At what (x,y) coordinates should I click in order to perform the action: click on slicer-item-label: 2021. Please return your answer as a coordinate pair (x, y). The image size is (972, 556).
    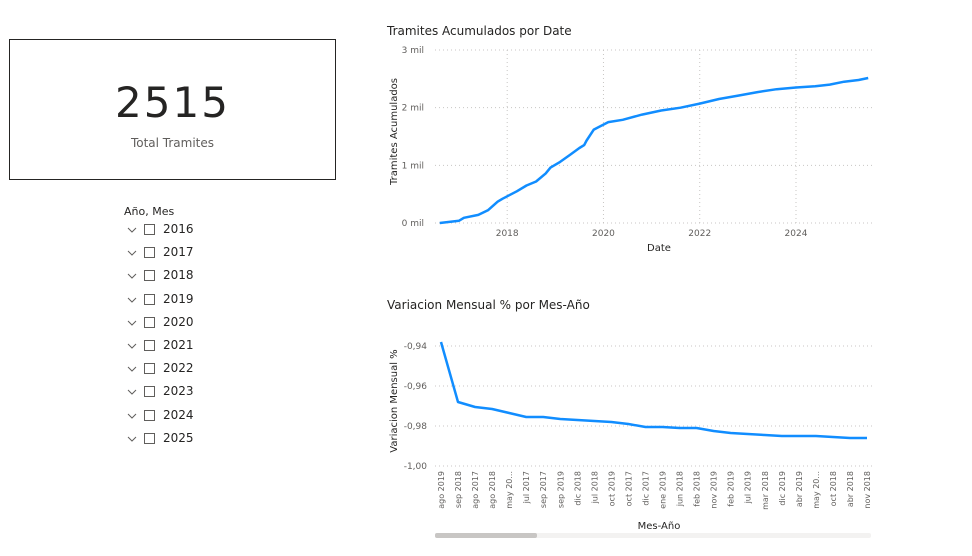
    Looking at the image, I should click on (178, 344).